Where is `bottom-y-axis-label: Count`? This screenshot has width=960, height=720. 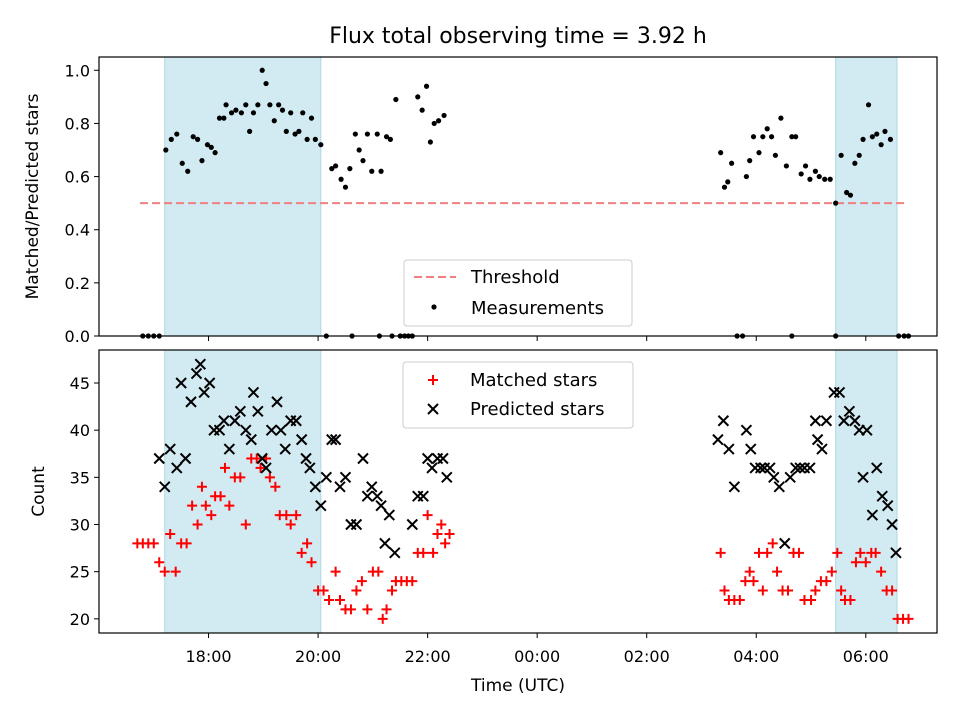 bottom-y-axis-label: Count is located at coordinates (39, 491).